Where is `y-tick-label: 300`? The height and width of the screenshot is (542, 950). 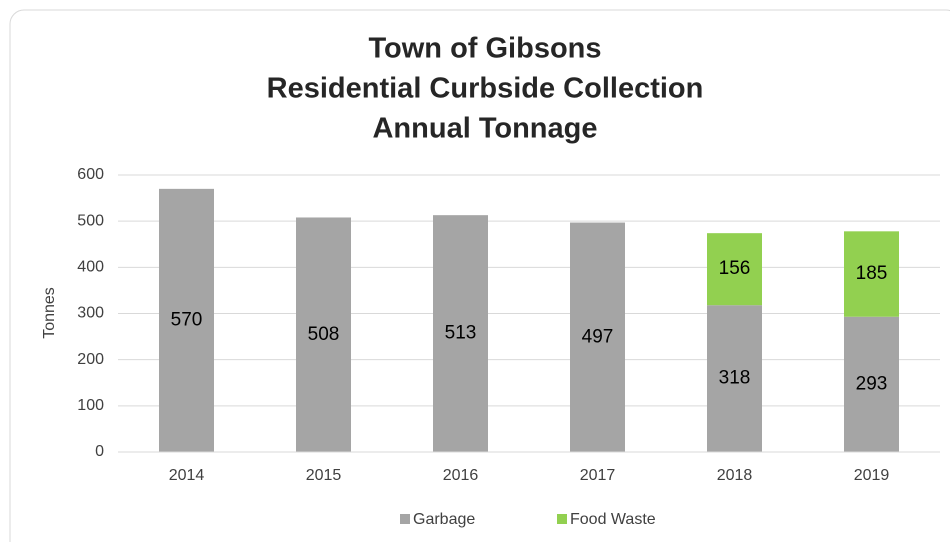 y-tick-label: 300 is located at coordinates (90, 313).